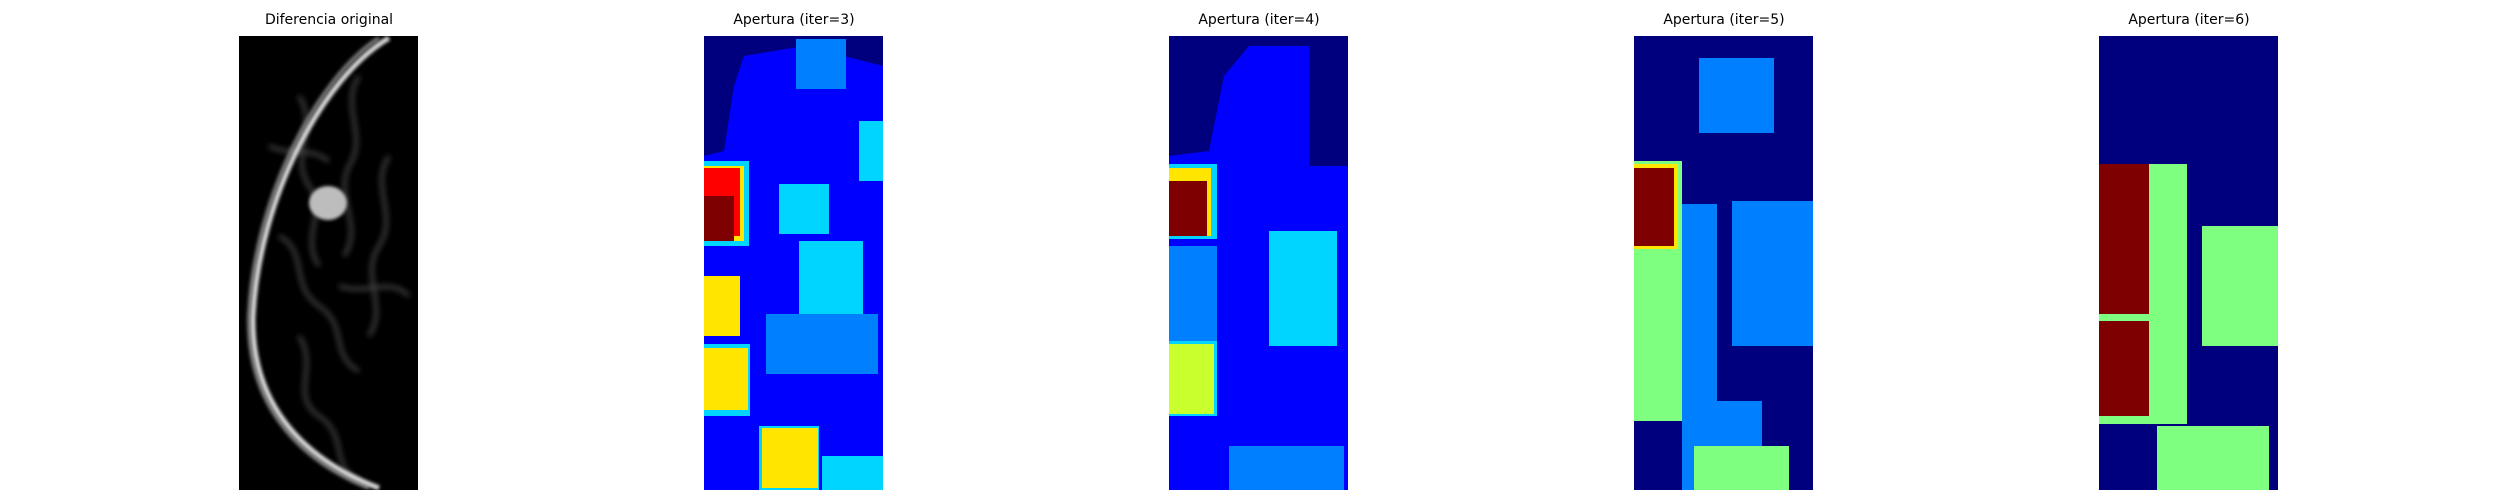 This screenshot has height=500, width=2500. I want to click on panel-title: Apertura (iter=4), so click(1259, 20).